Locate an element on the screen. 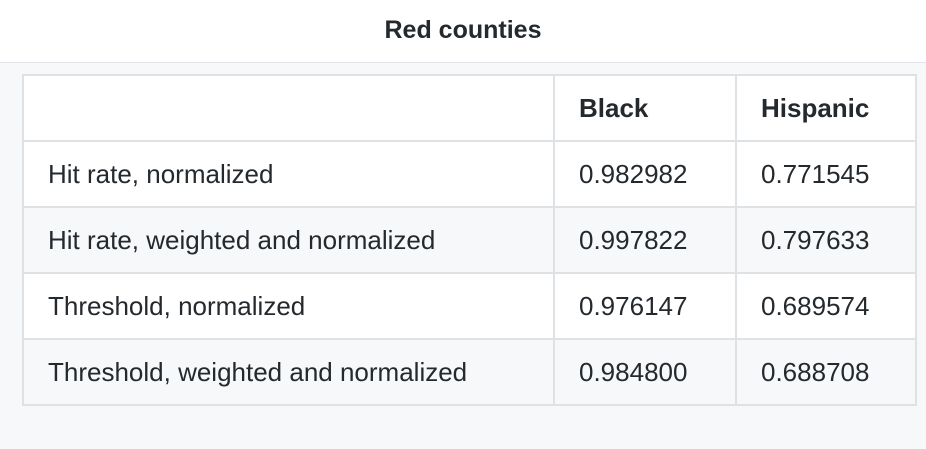  cell-hispanic: 0.688708 is located at coordinates (826, 372).